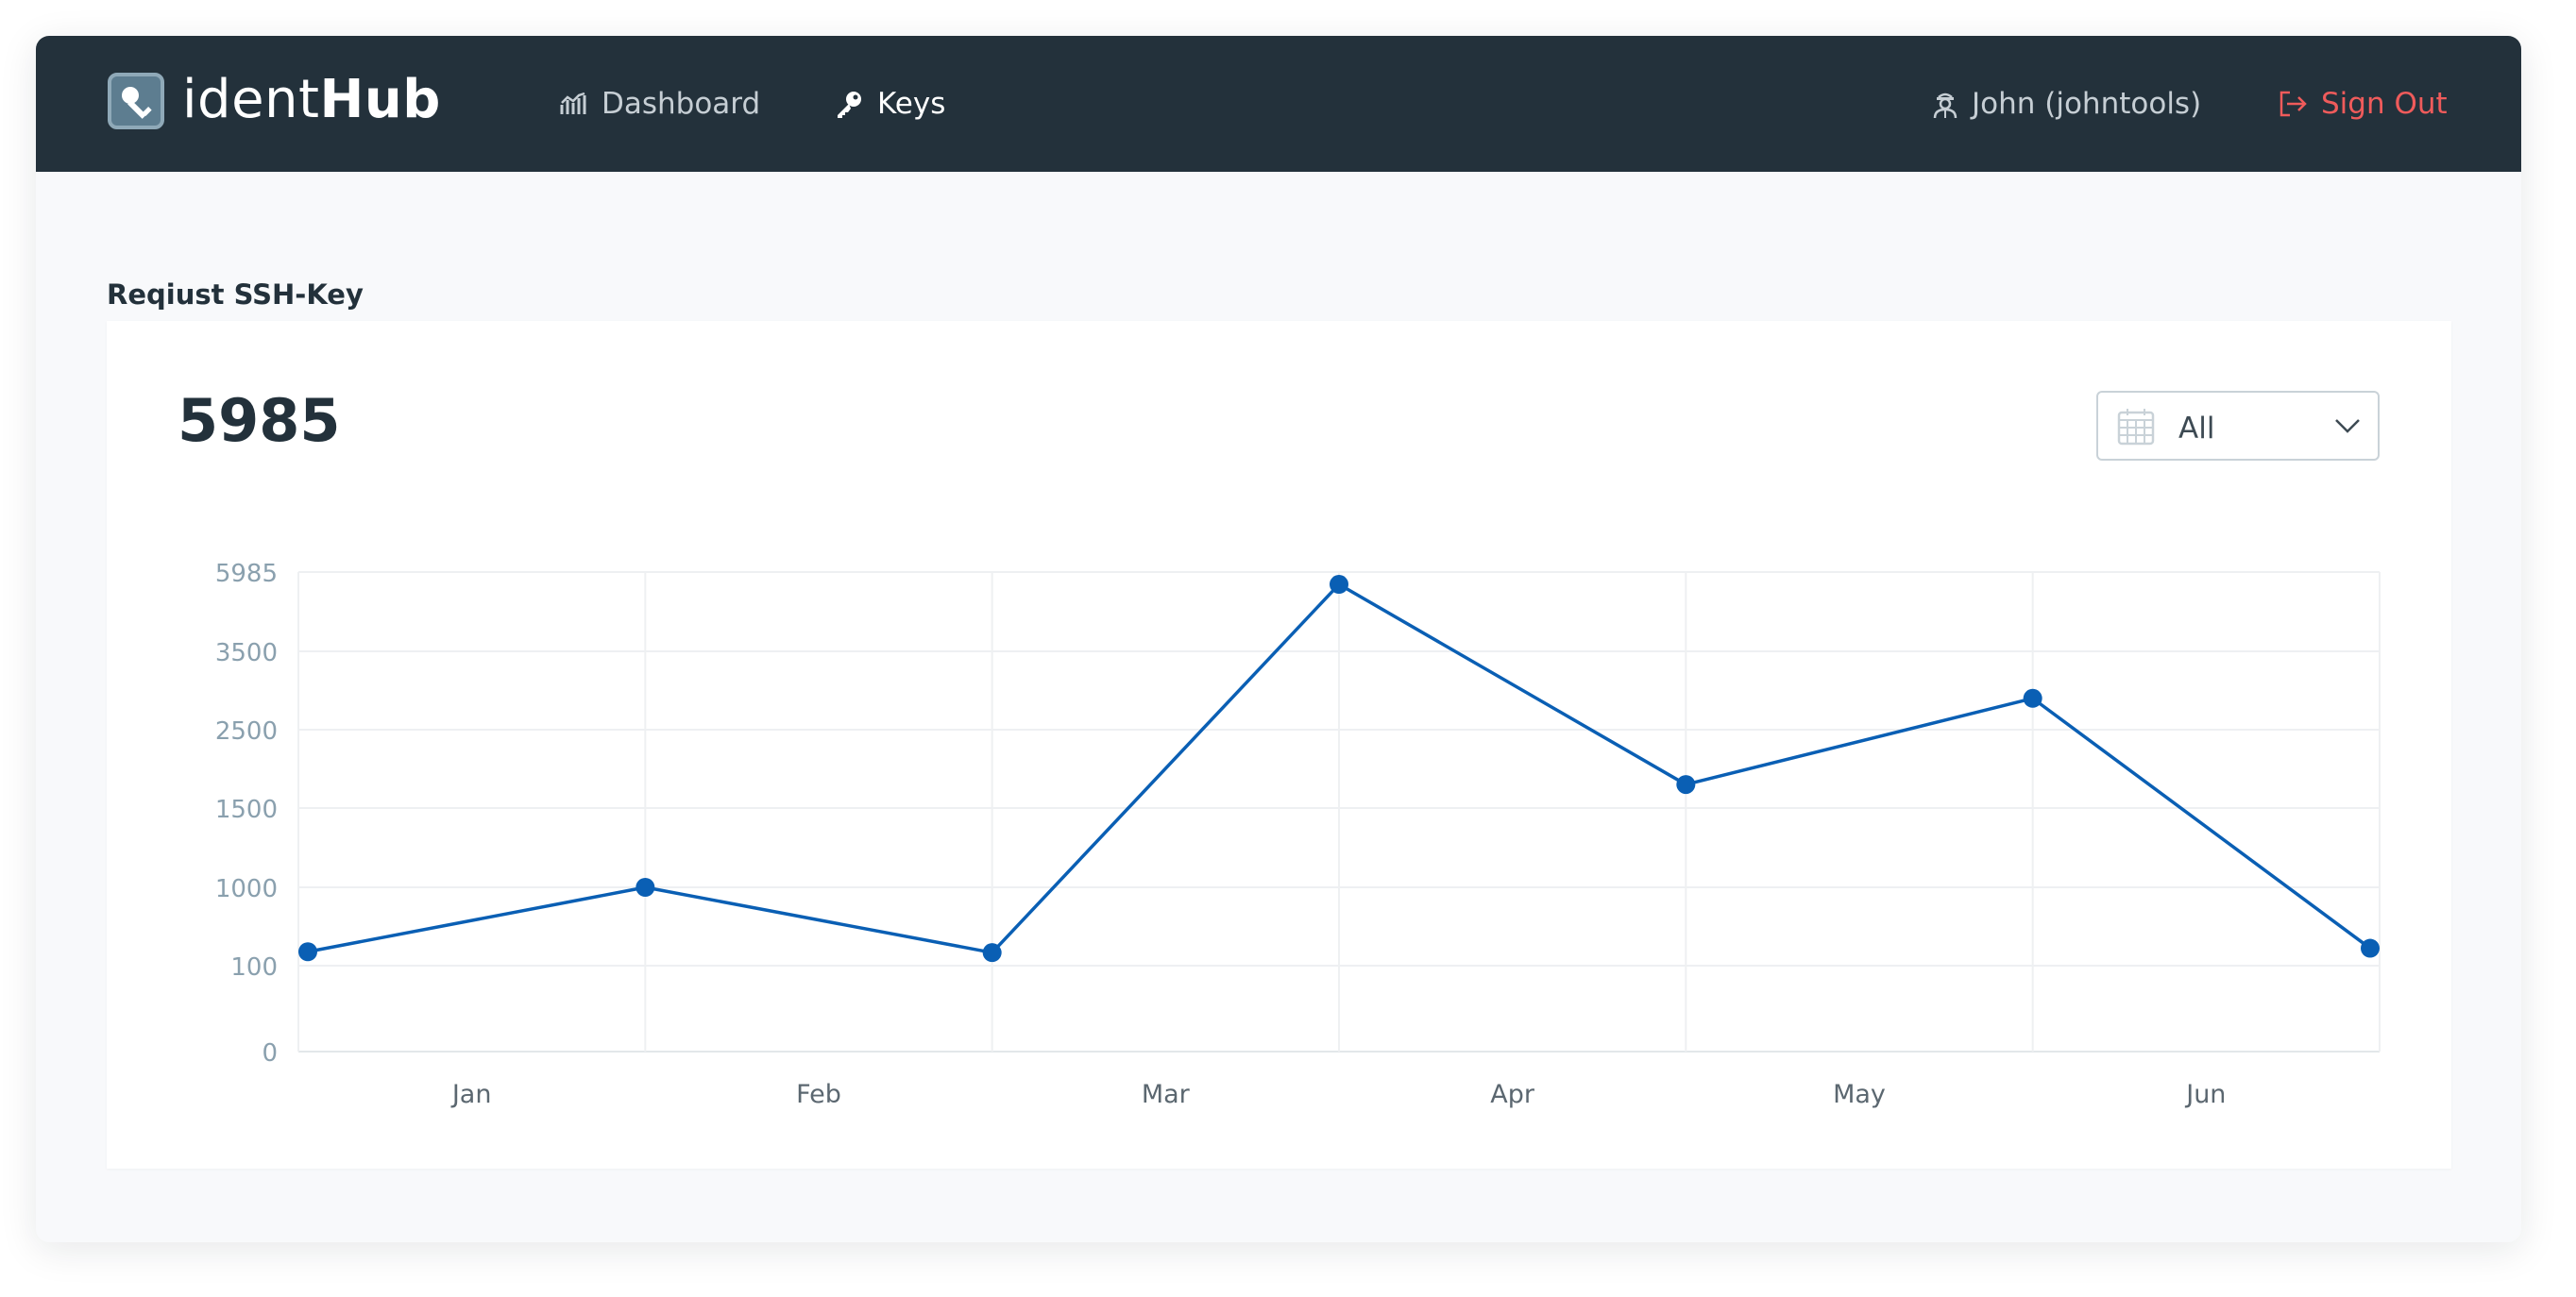 This screenshot has height=1297, width=2576. Describe the element at coordinates (254, 968) in the screenshot. I see `y-tick-label: 100` at that location.